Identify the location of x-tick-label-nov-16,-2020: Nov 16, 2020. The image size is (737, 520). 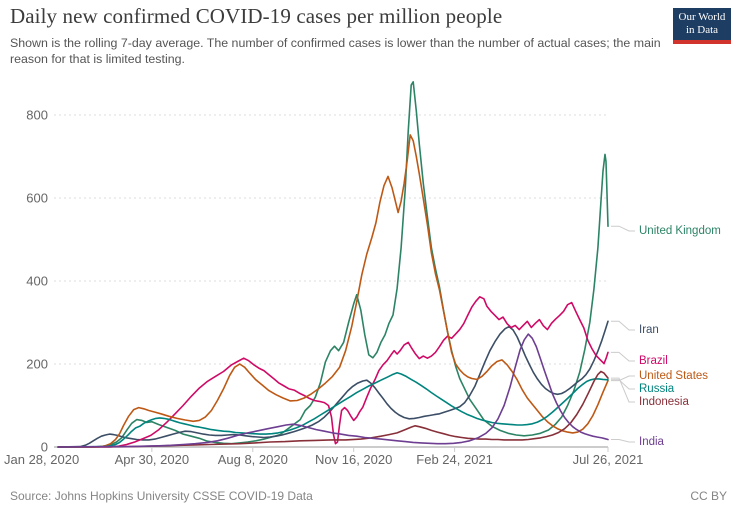
(353, 459).